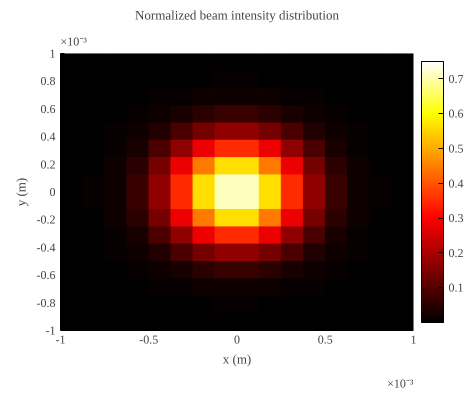 The width and height of the screenshot is (474, 395). I want to click on y-tick-label: -1, so click(51, 331).